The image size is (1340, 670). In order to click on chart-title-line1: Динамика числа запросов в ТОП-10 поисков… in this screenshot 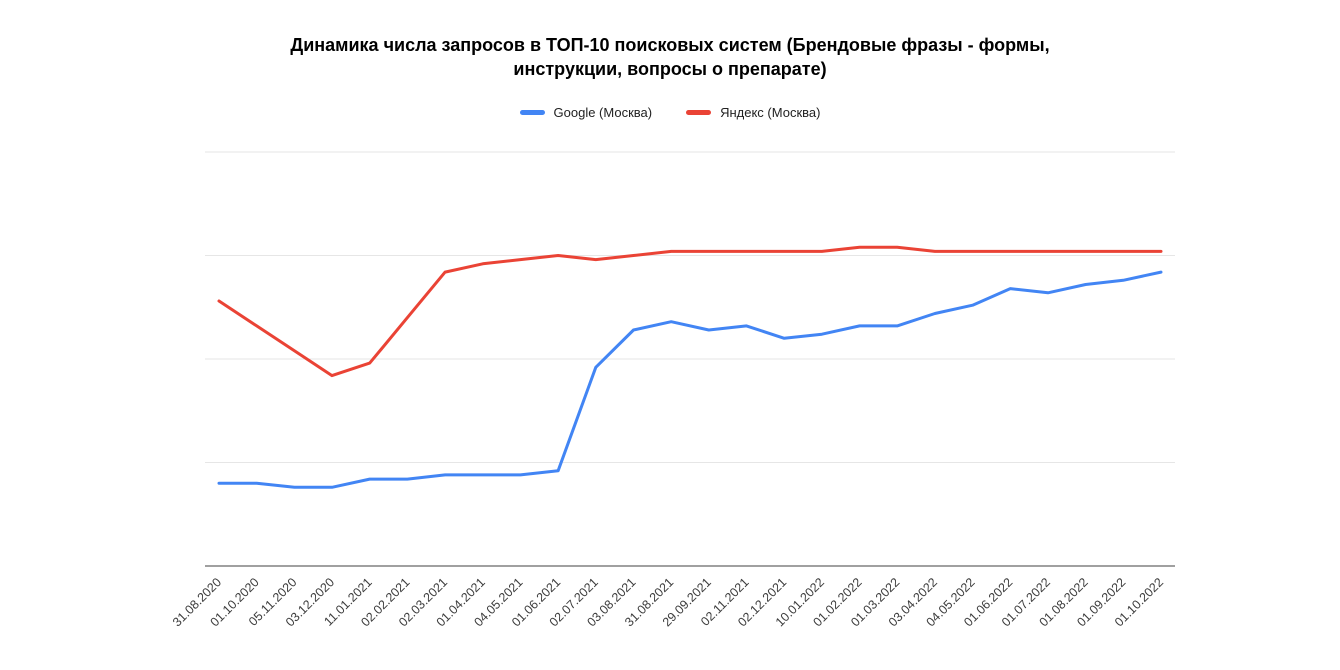, I will do `click(670, 45)`.